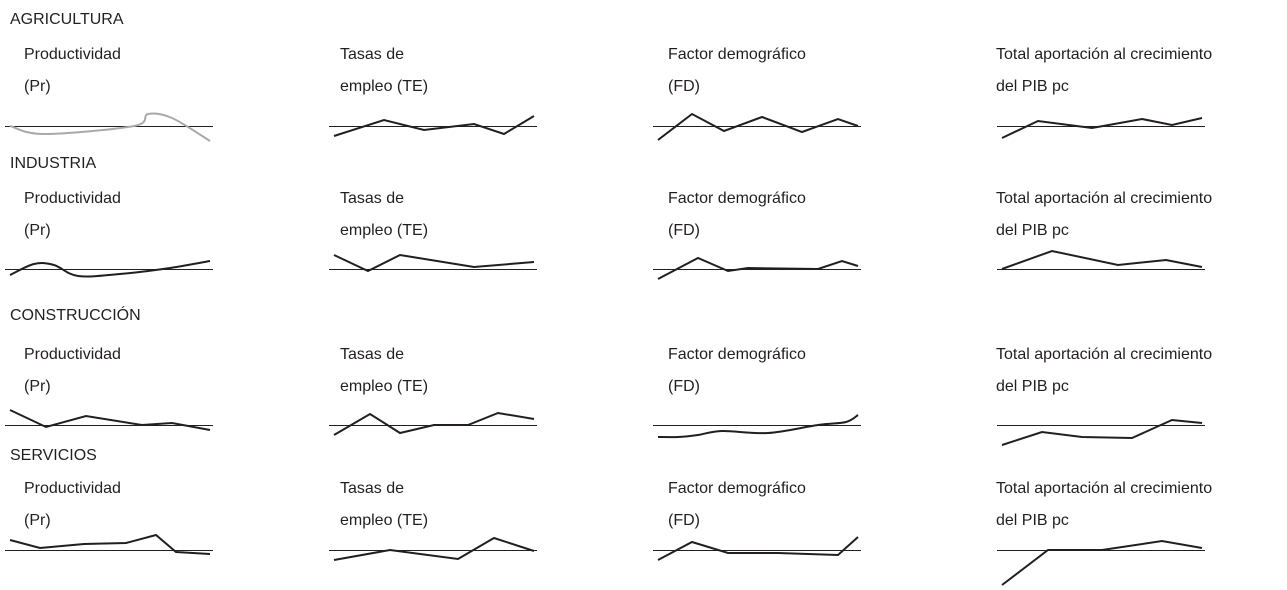 The height and width of the screenshot is (590, 1287). What do you see at coordinates (75, 315) in the screenshot?
I see `sector-title: CONSTRUCCIÓN` at bounding box center [75, 315].